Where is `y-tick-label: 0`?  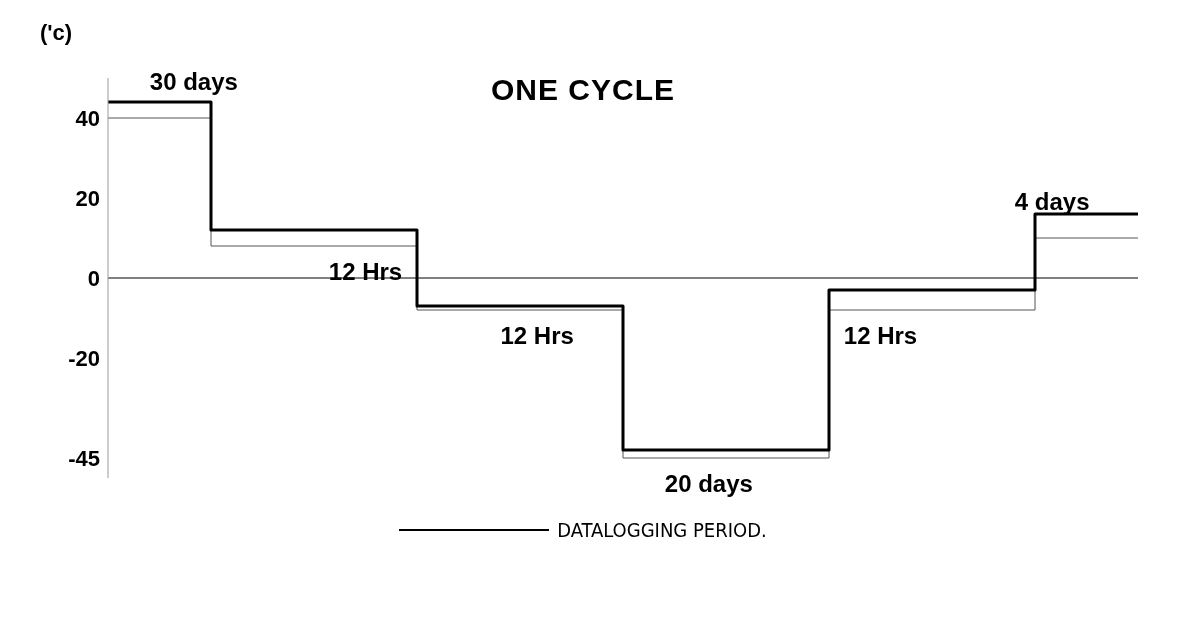 y-tick-label: 0 is located at coordinates (93, 278).